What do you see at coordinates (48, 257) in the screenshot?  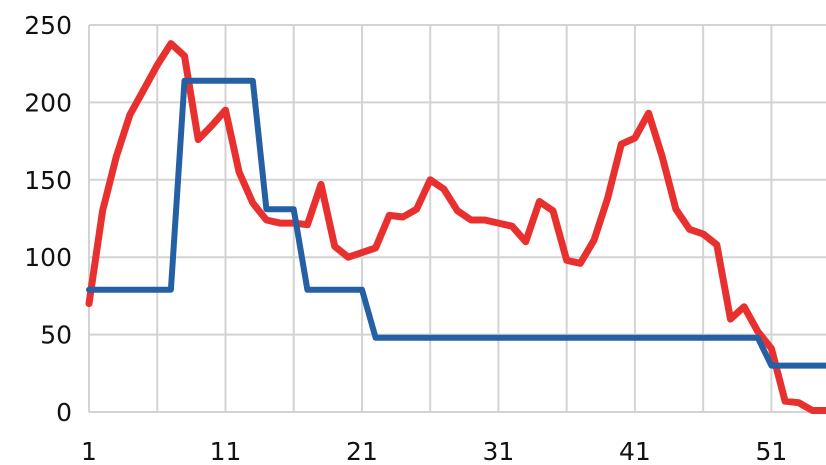 I see `y-tick-label: 100` at bounding box center [48, 257].